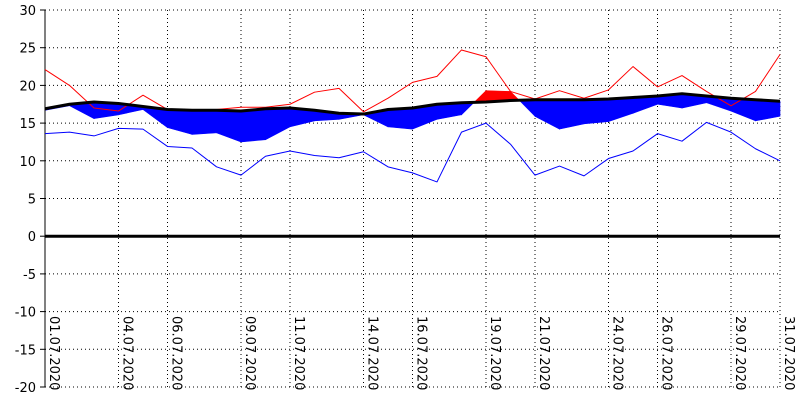  I want to click on x-tick-label: 11.07.2020, so click(298, 353).